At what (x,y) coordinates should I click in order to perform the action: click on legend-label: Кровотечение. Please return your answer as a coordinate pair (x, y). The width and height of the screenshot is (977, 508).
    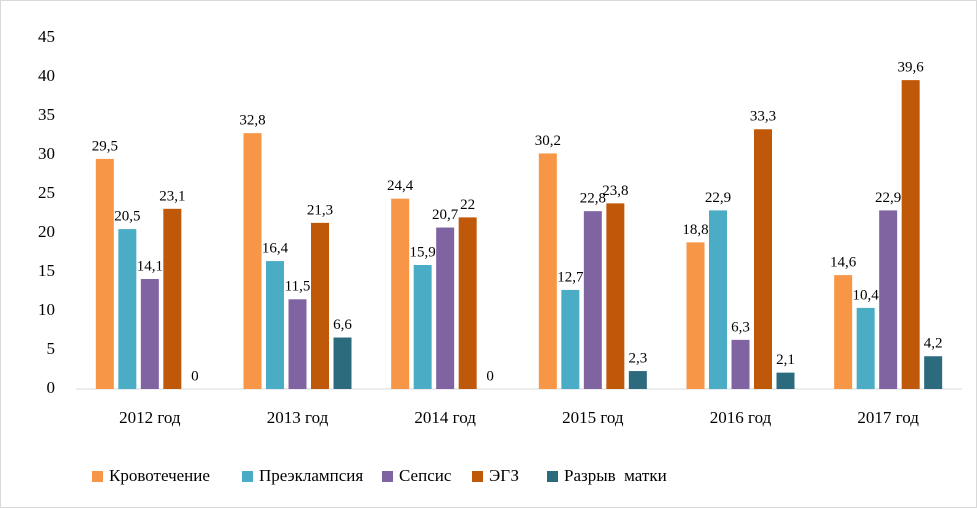
    Looking at the image, I should click on (159, 475).